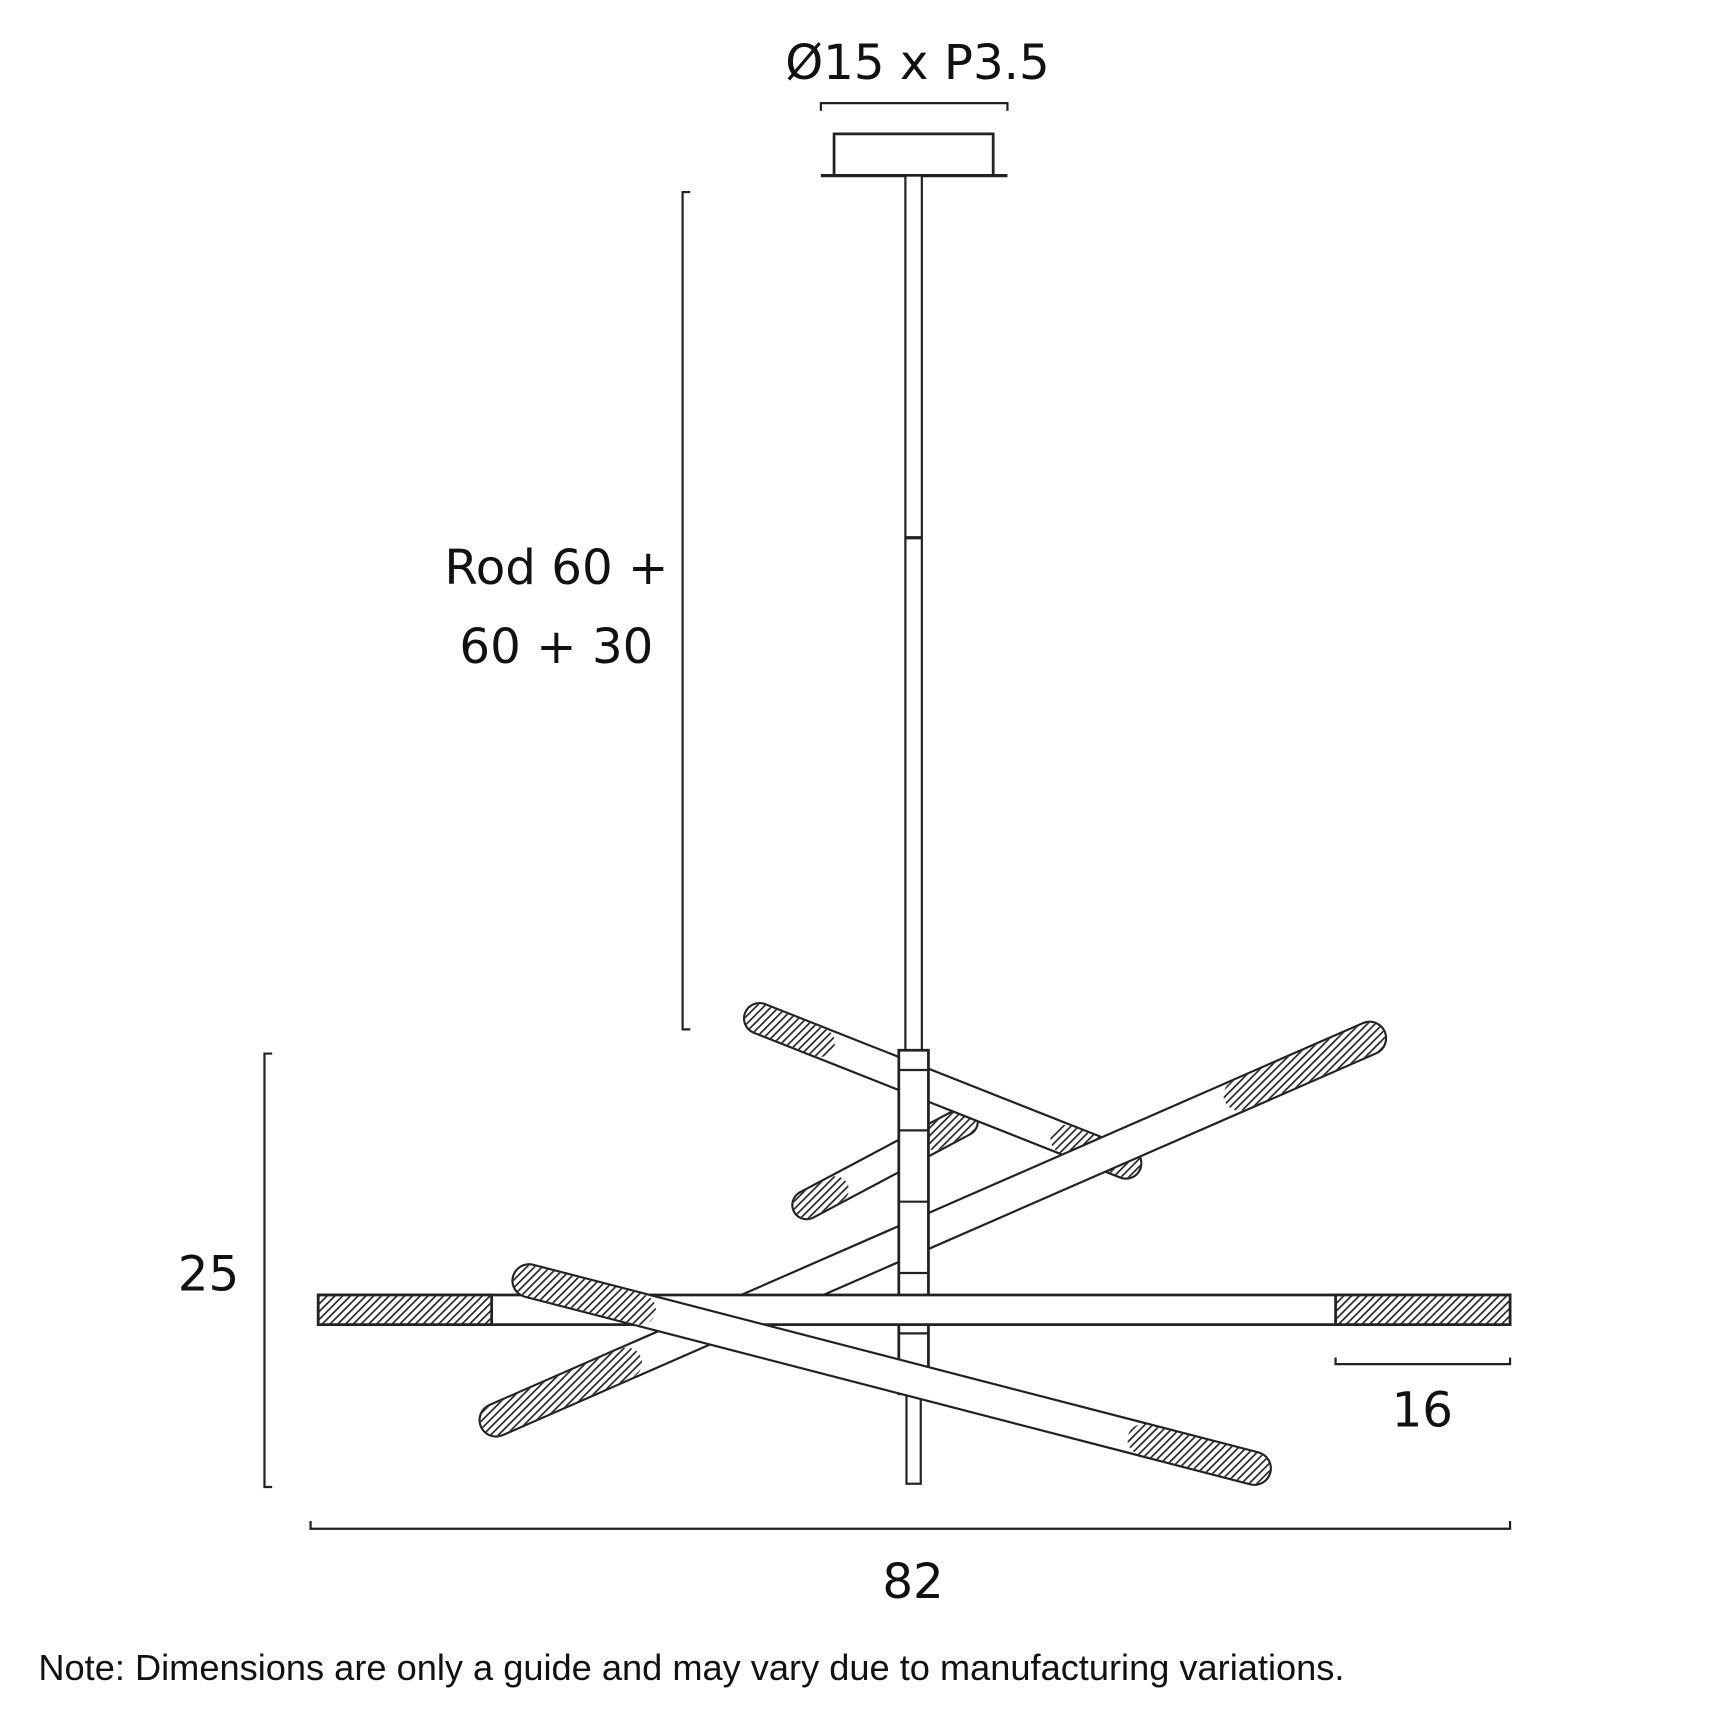 The image size is (1712, 1712). I want to click on arm-body, so click(932, 1229).